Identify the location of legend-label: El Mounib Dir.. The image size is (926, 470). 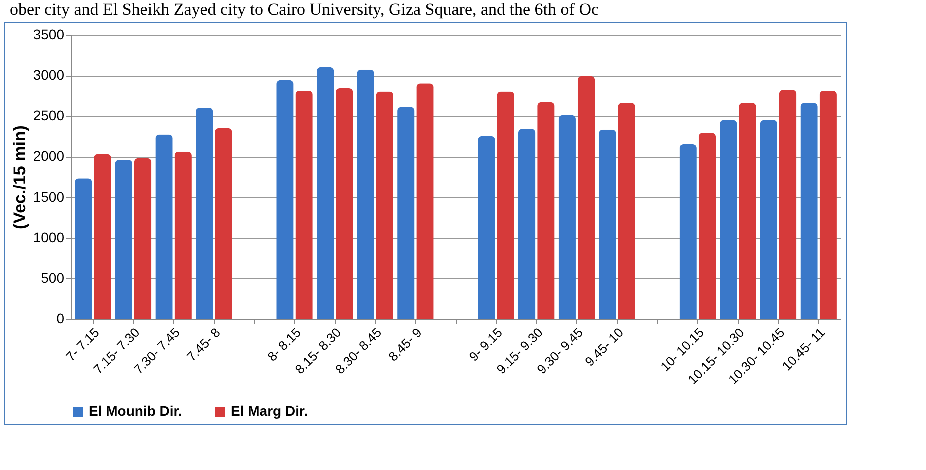
(135, 411).